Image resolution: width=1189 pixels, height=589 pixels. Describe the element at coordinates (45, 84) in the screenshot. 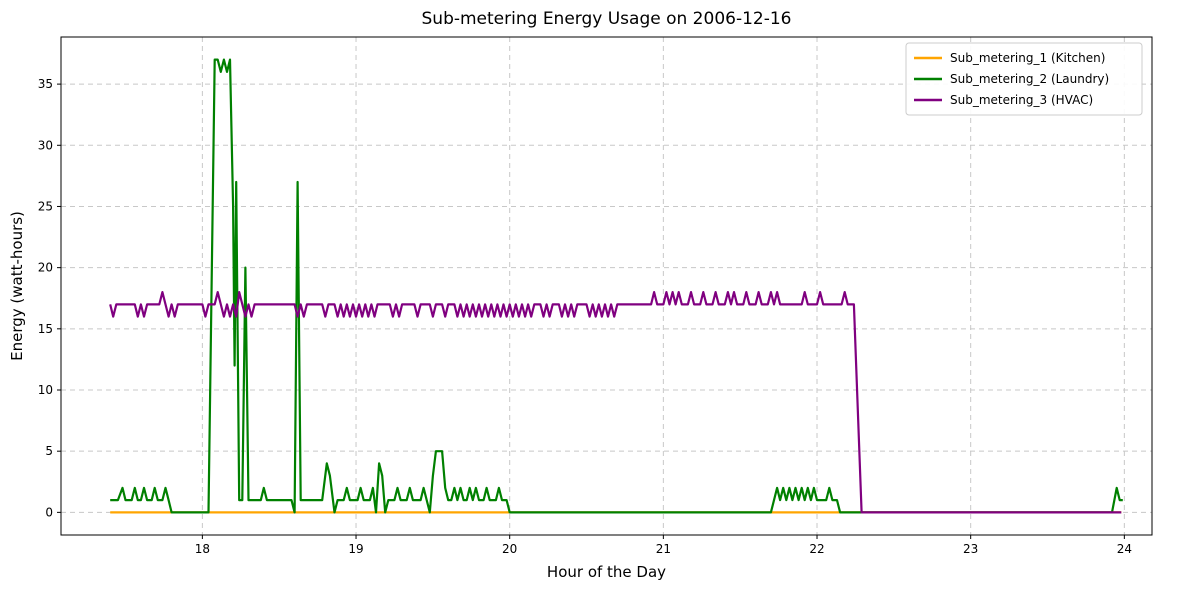

I see `y-tick-label: 35` at that location.